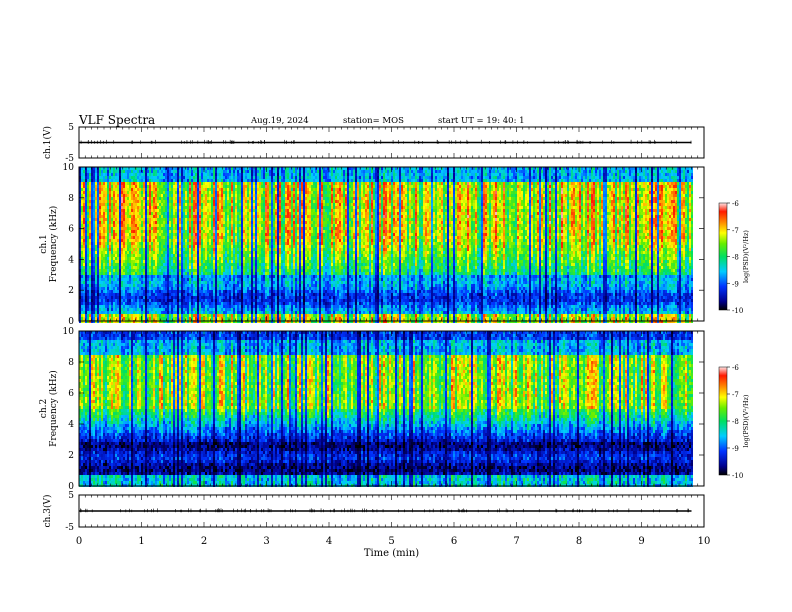  I want to click on y-tick-label-1: 10, so click(69, 168).